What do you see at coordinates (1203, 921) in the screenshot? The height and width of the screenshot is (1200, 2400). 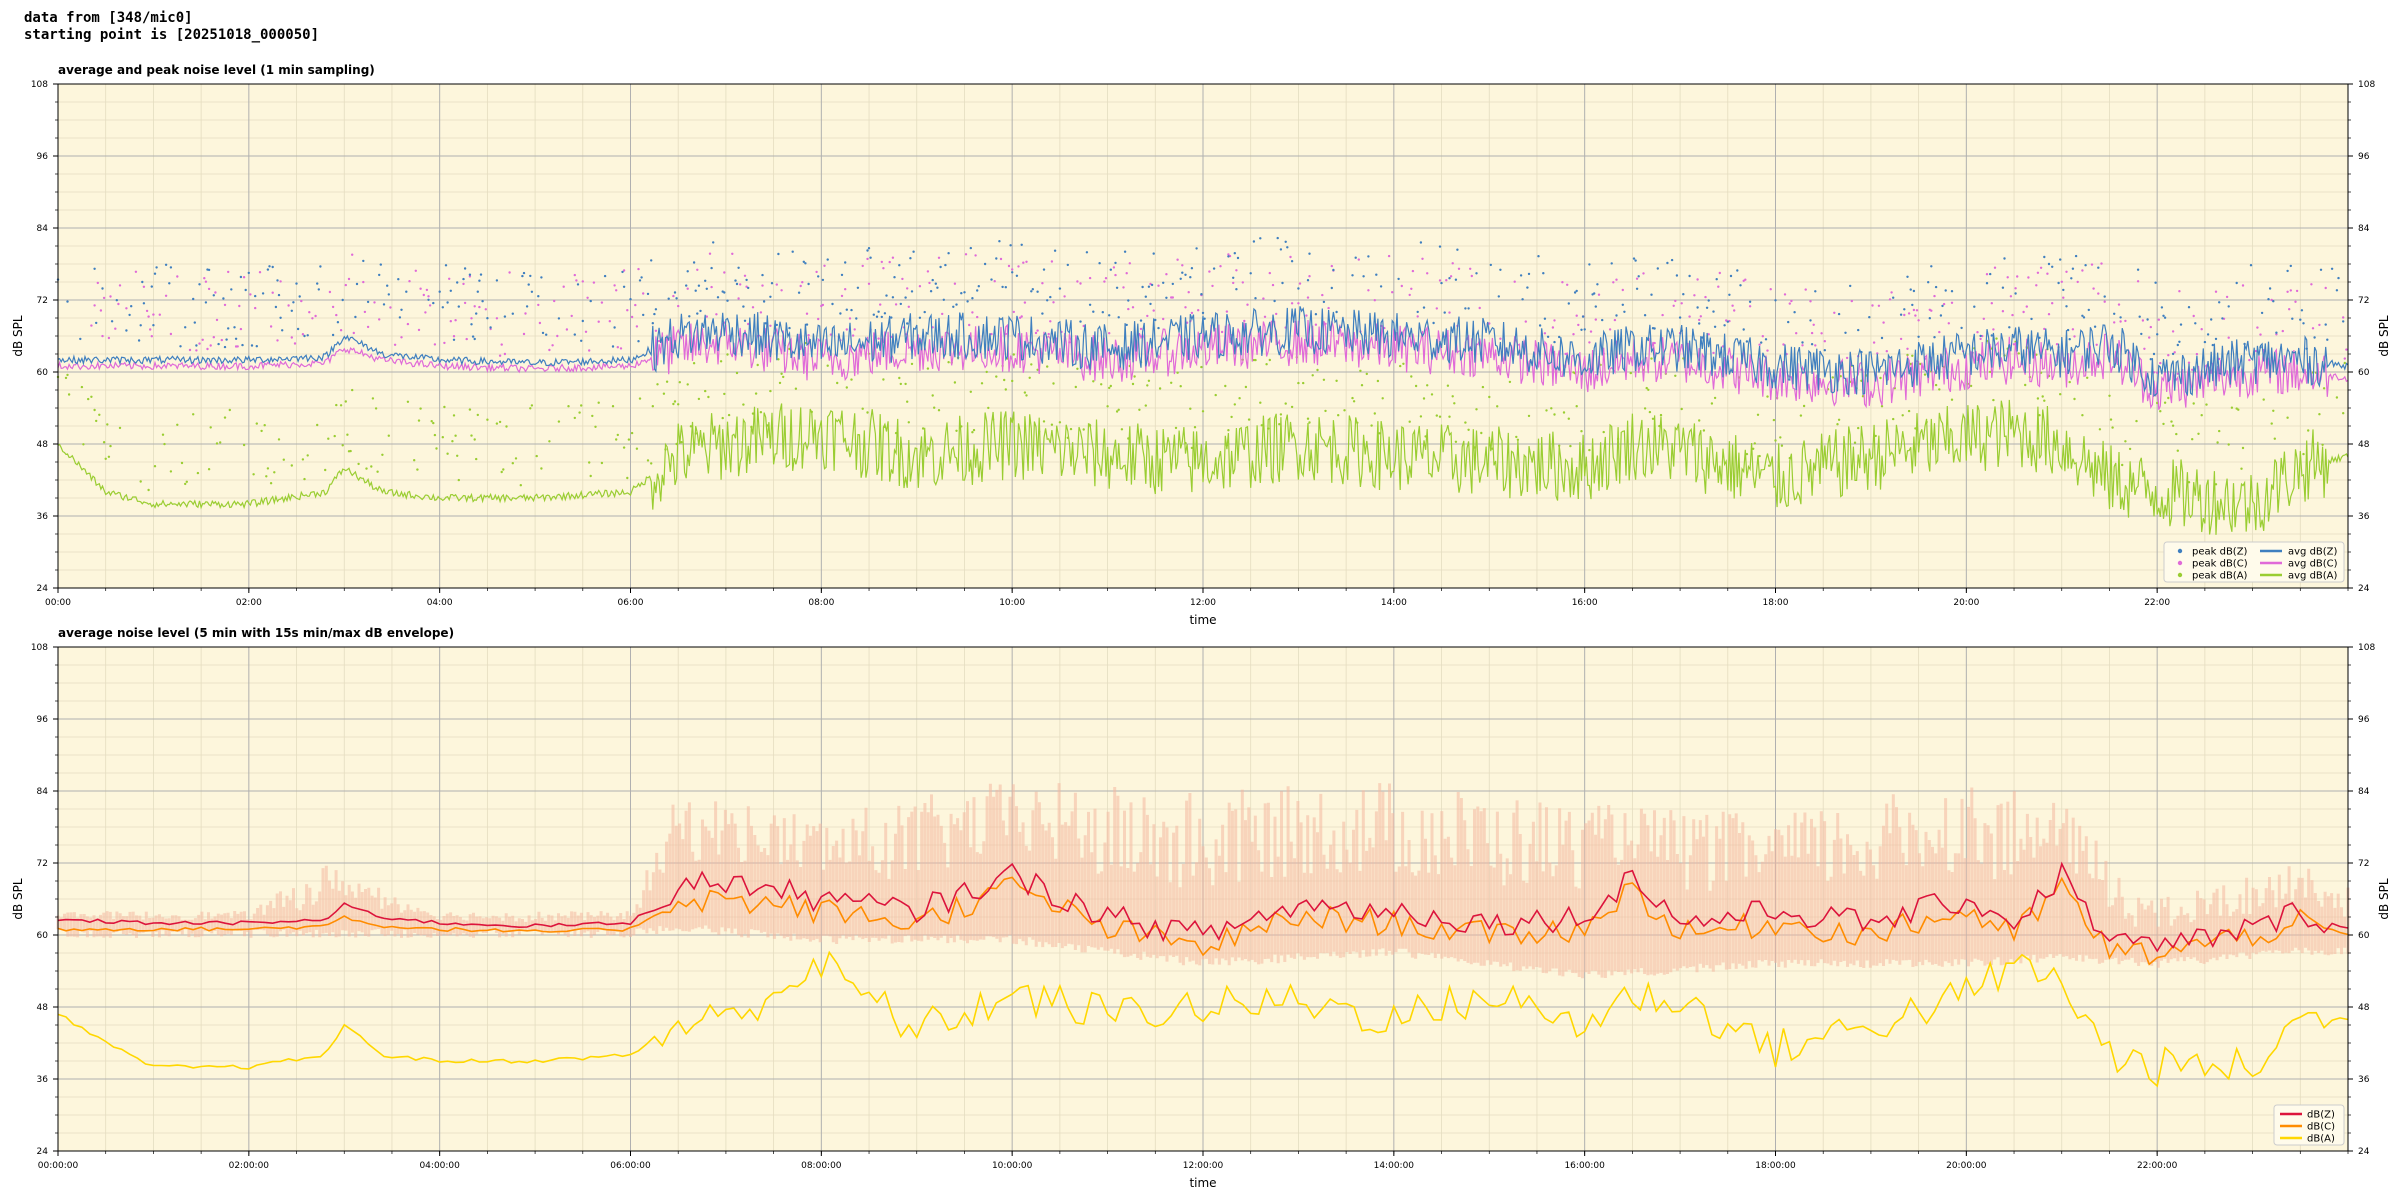 I see `series-line-db-c-` at bounding box center [1203, 921].